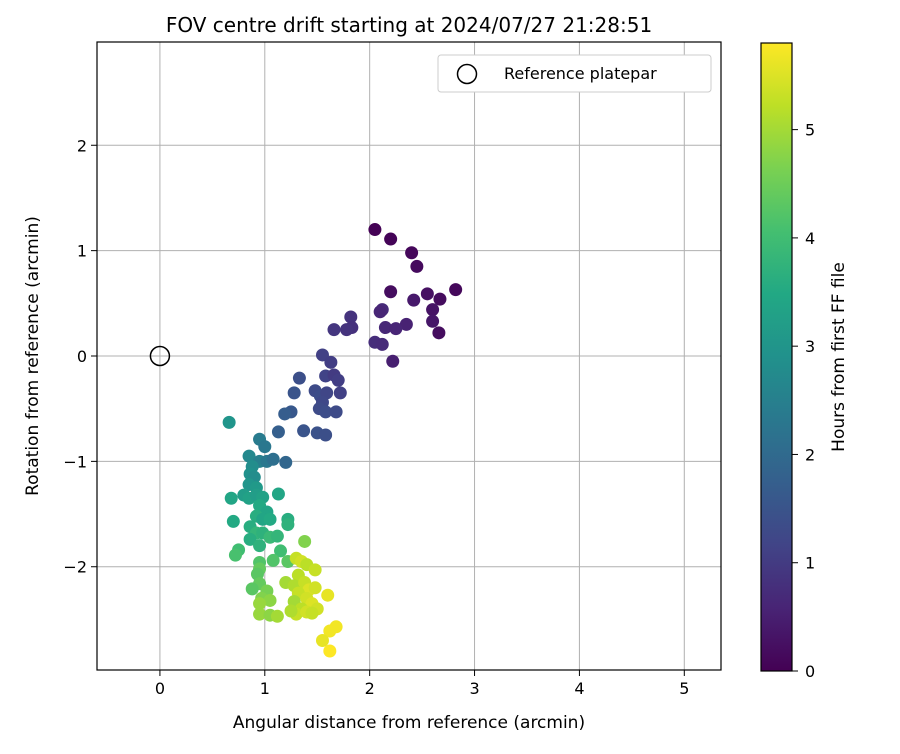 Image resolution: width=900 pixels, height=754 pixels. I want to click on y-tick-label: 2, so click(82, 145).